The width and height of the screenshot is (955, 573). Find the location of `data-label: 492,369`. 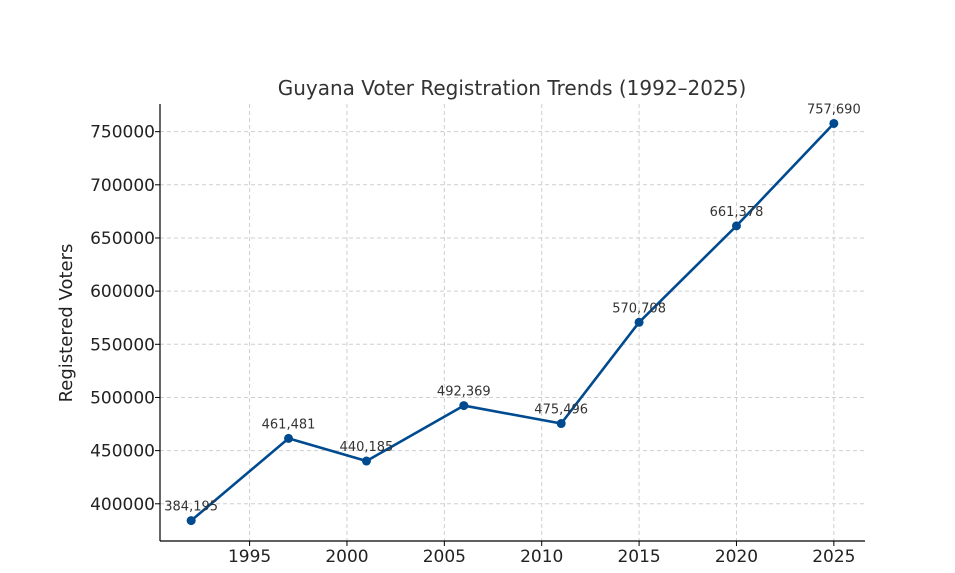

data-label: 492,369 is located at coordinates (464, 392).